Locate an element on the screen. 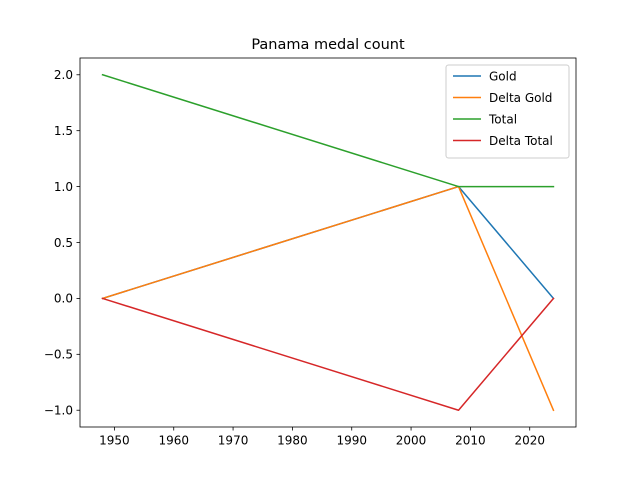 The image size is (640, 480). y-tick-label: 0.5 is located at coordinates (63, 243).